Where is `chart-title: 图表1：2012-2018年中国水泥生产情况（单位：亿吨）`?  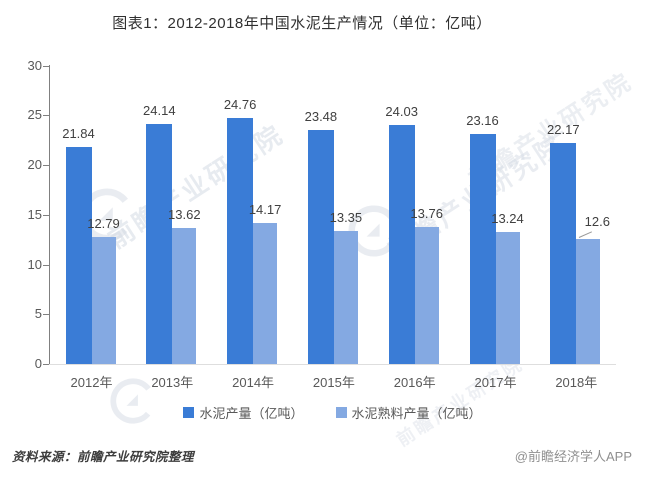 chart-title: 图表1：2012-2018年中国水泥生产情况（单位：亿吨） is located at coordinates (302, 23).